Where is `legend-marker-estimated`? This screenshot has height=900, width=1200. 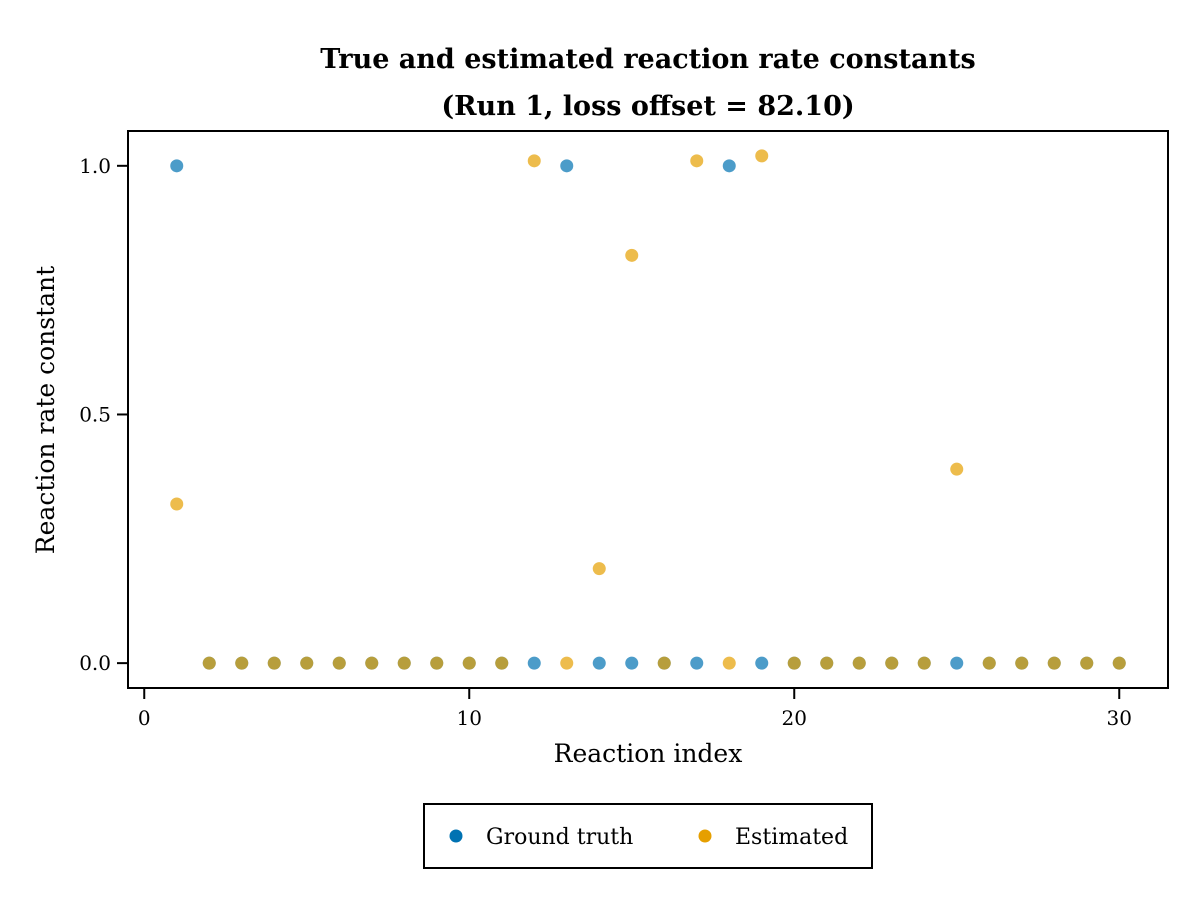
legend-marker-estimated is located at coordinates (705, 836).